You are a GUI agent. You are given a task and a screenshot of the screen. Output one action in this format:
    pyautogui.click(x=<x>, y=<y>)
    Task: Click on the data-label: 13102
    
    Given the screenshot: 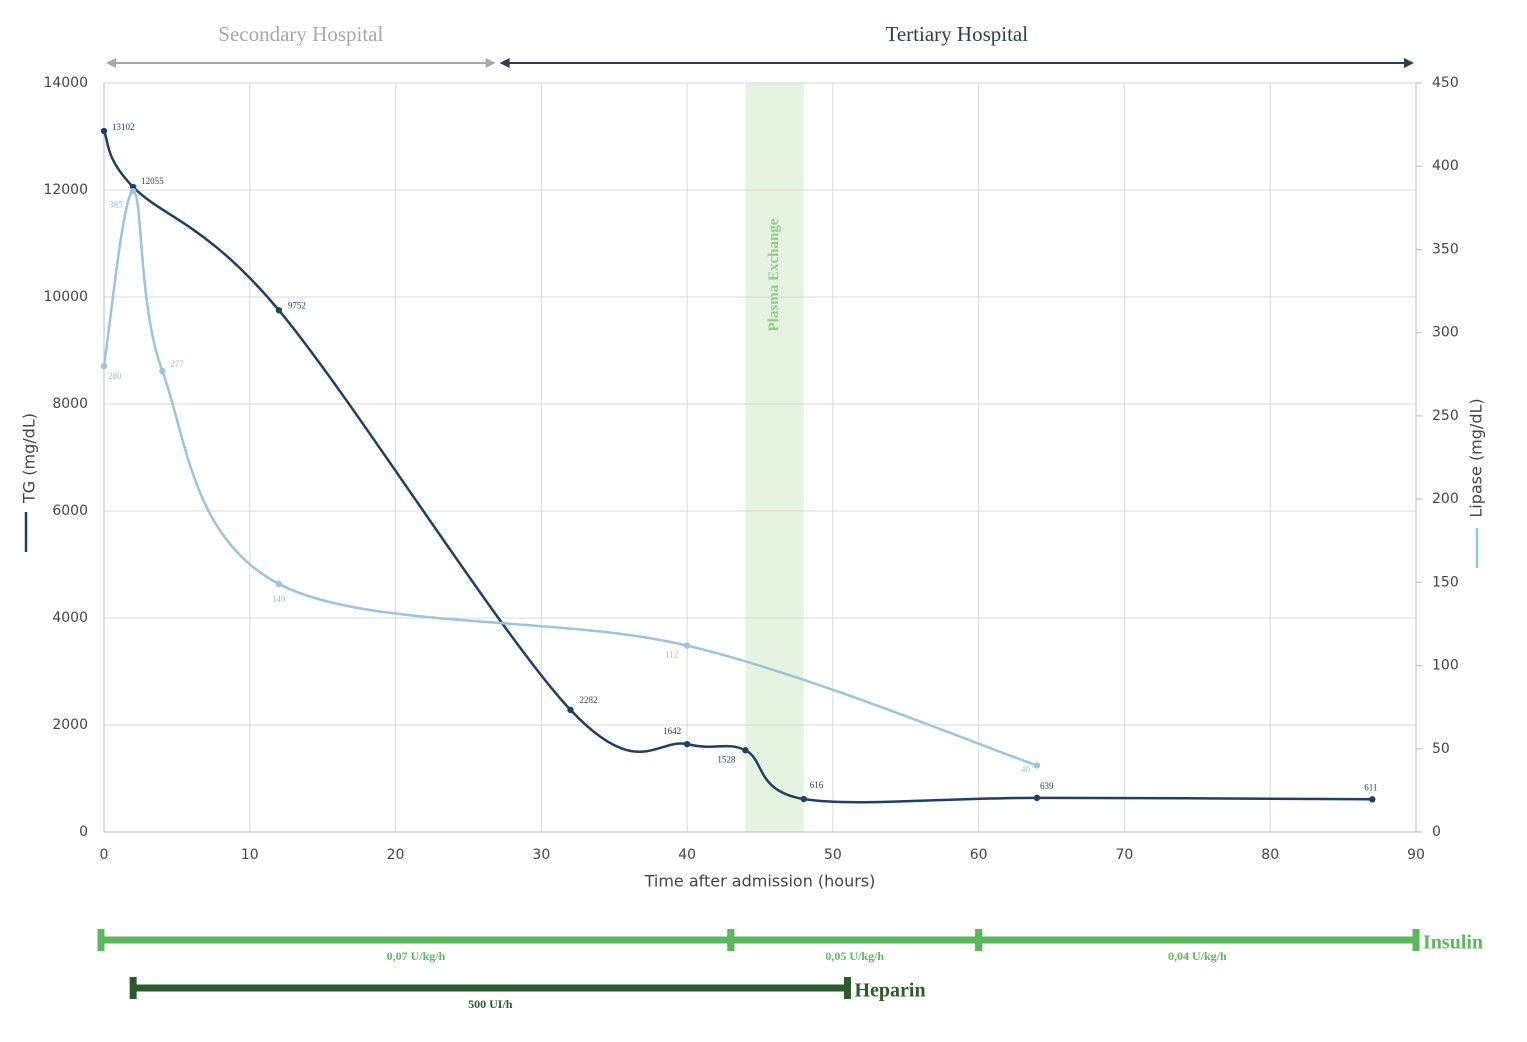 What is the action you would take?
    pyautogui.click(x=123, y=127)
    